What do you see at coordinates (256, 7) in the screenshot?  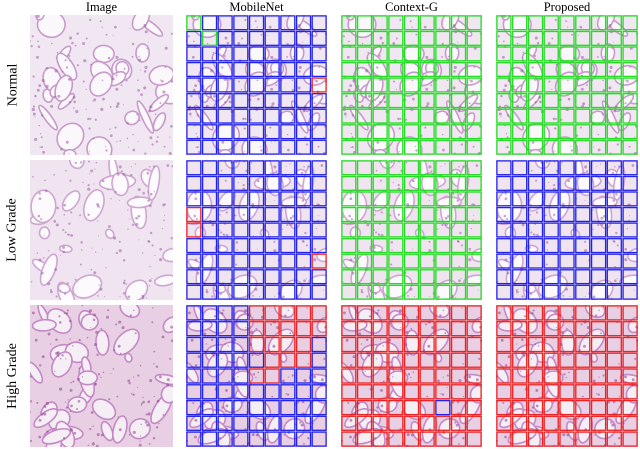 I see `column-header-mobilenet: MobileNet` at bounding box center [256, 7].